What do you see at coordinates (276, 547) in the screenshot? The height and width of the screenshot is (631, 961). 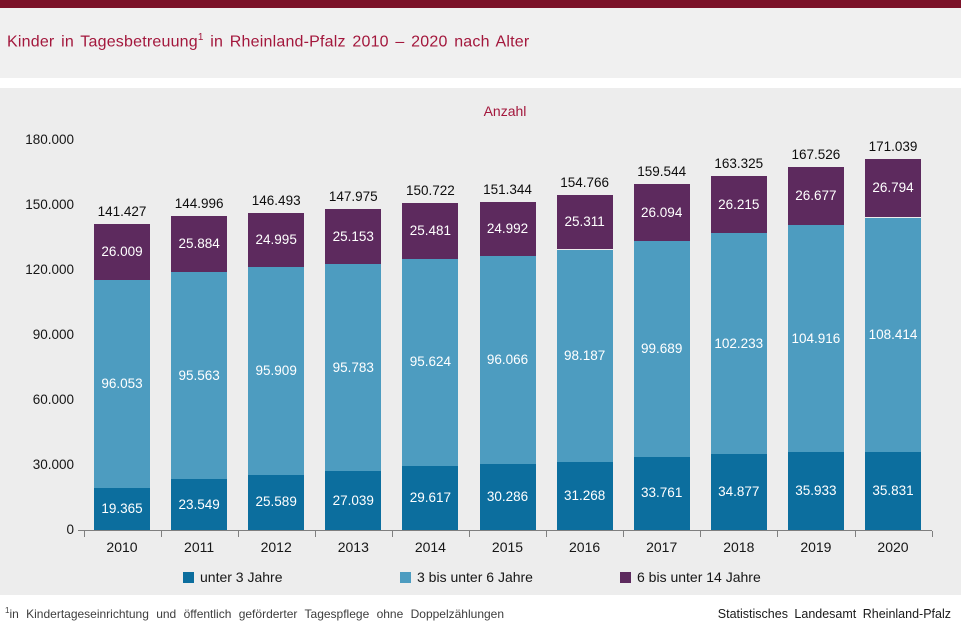 I see `x-axis-category-label: 2012` at bounding box center [276, 547].